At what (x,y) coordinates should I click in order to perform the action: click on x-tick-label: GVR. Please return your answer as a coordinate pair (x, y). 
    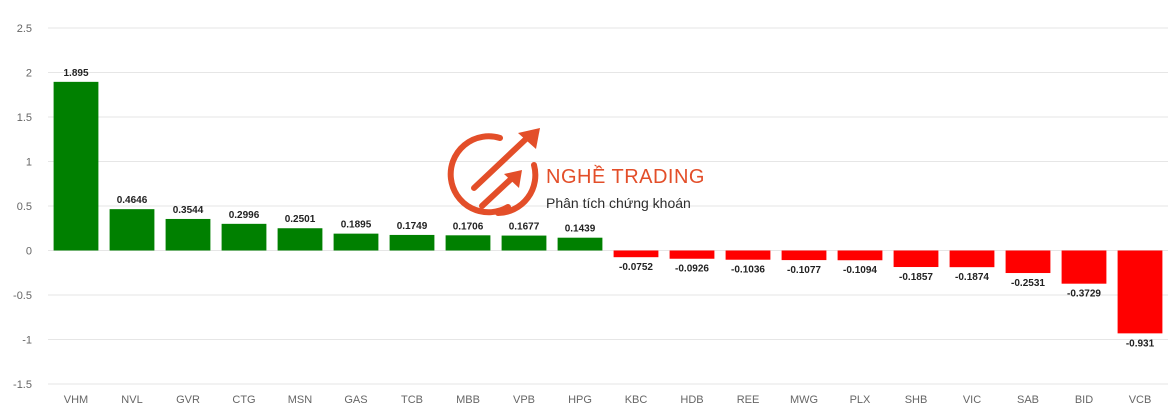
    Looking at the image, I should click on (188, 400).